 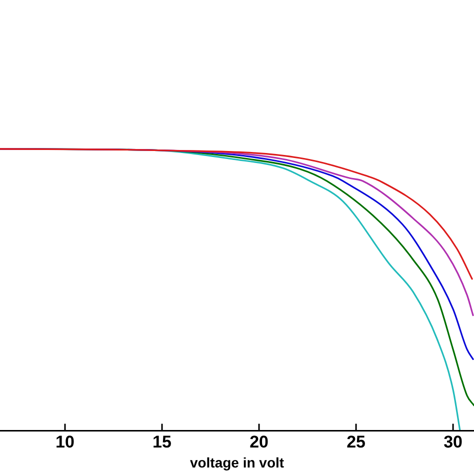 I want to click on x-tick-label: 10, so click(x=65, y=442).